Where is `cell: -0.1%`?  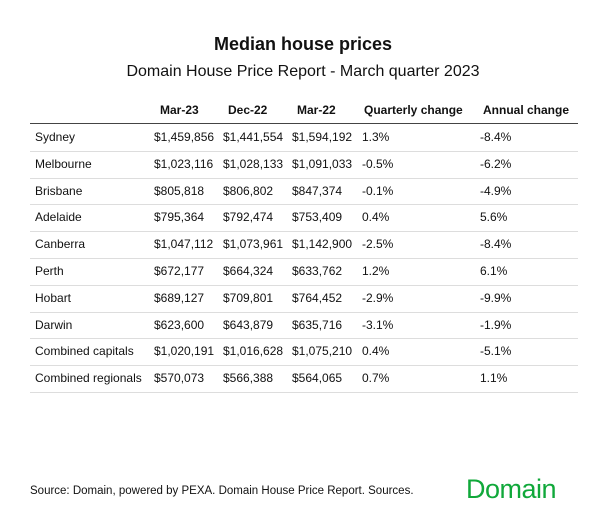 cell: -0.1% is located at coordinates (378, 190).